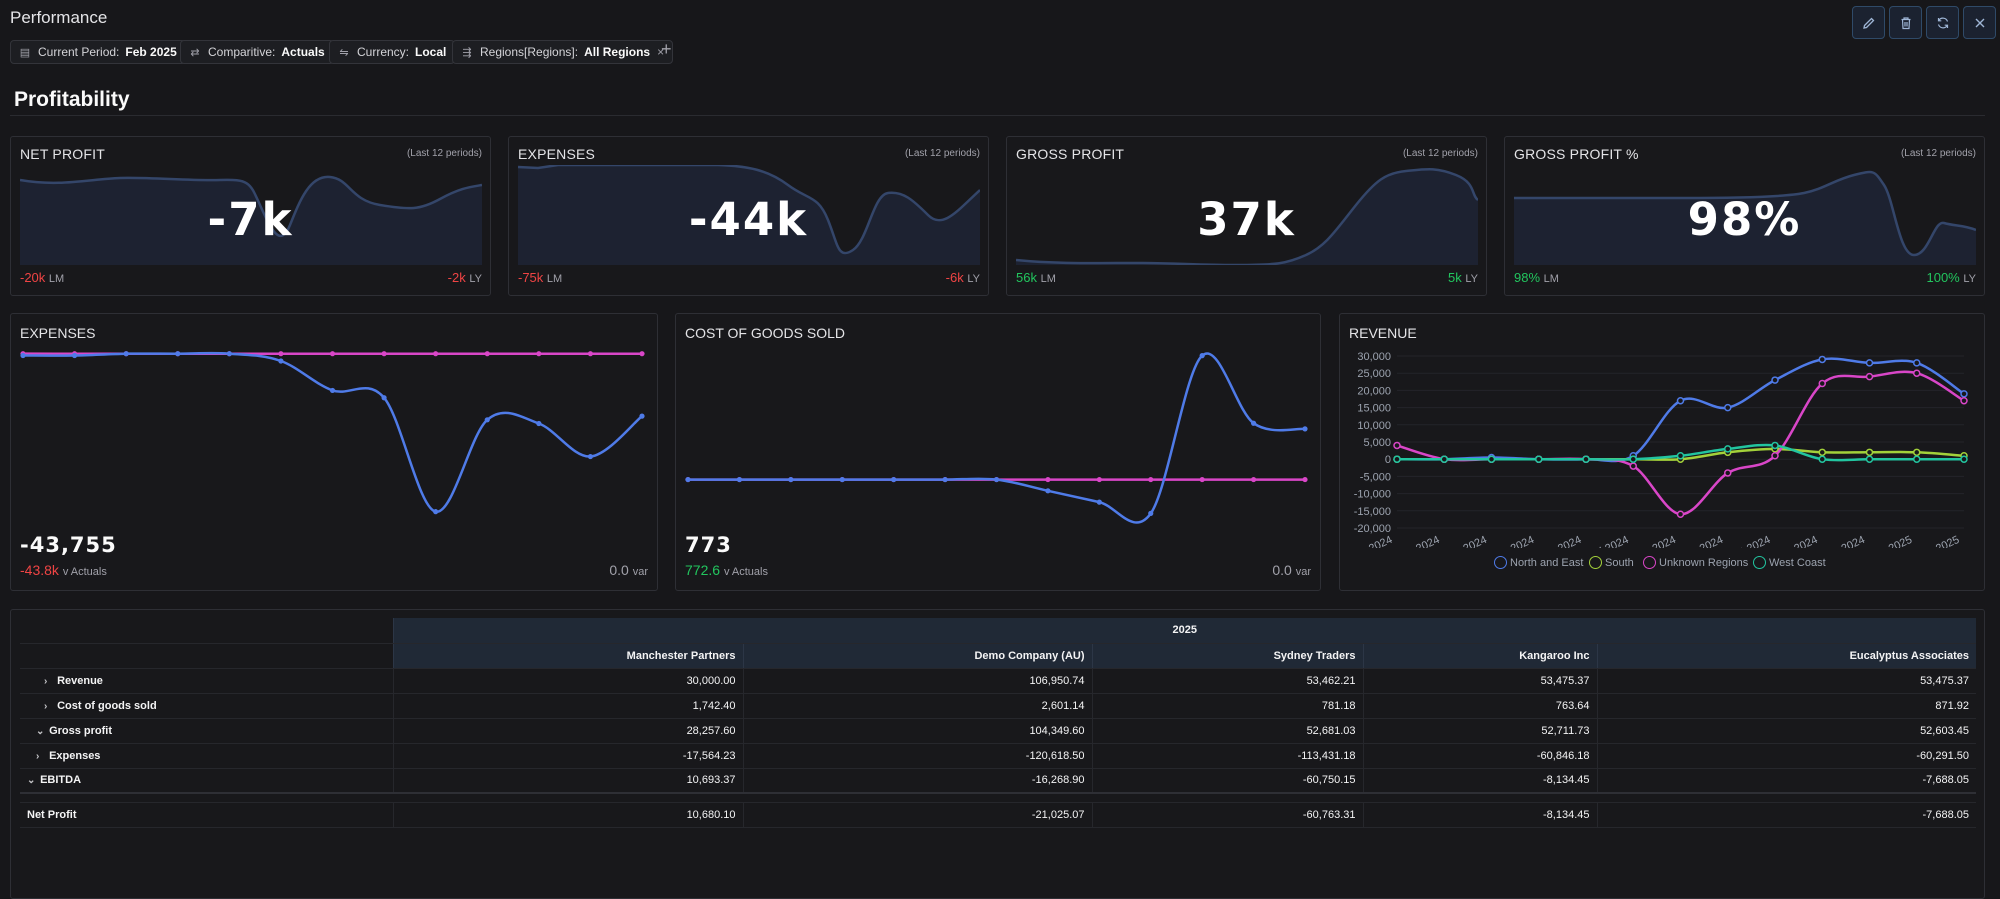 The width and height of the screenshot is (2000, 899). I want to click on legend-west-coast: West Coast, so click(1789, 562).